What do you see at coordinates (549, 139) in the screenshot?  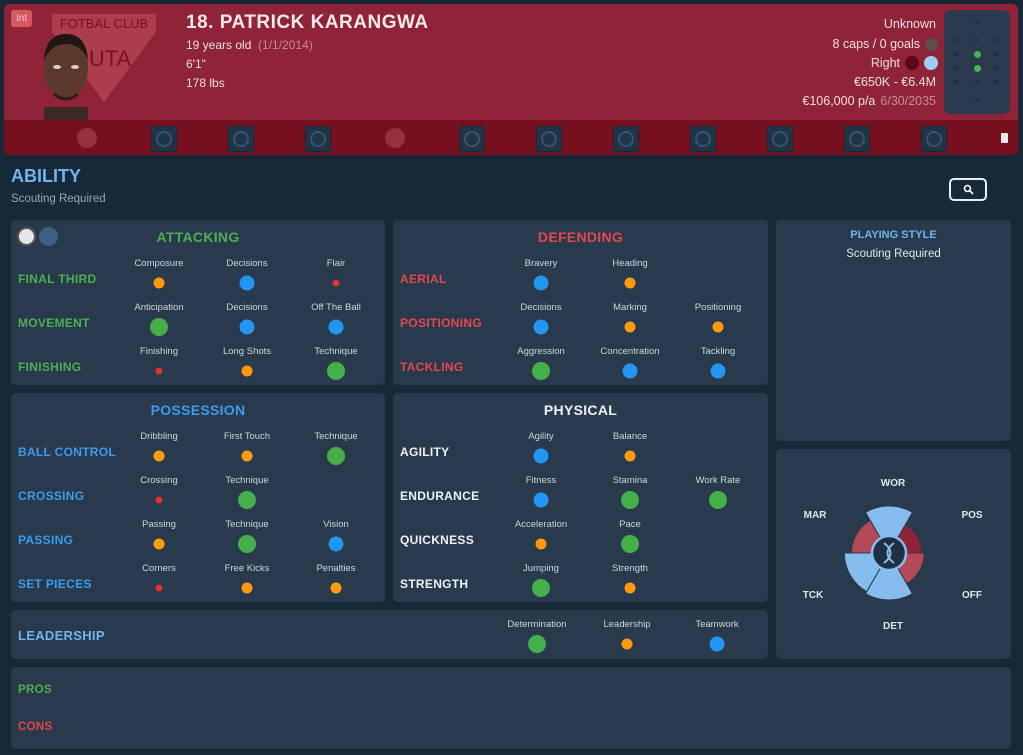 I see `helmet-icon` at bounding box center [549, 139].